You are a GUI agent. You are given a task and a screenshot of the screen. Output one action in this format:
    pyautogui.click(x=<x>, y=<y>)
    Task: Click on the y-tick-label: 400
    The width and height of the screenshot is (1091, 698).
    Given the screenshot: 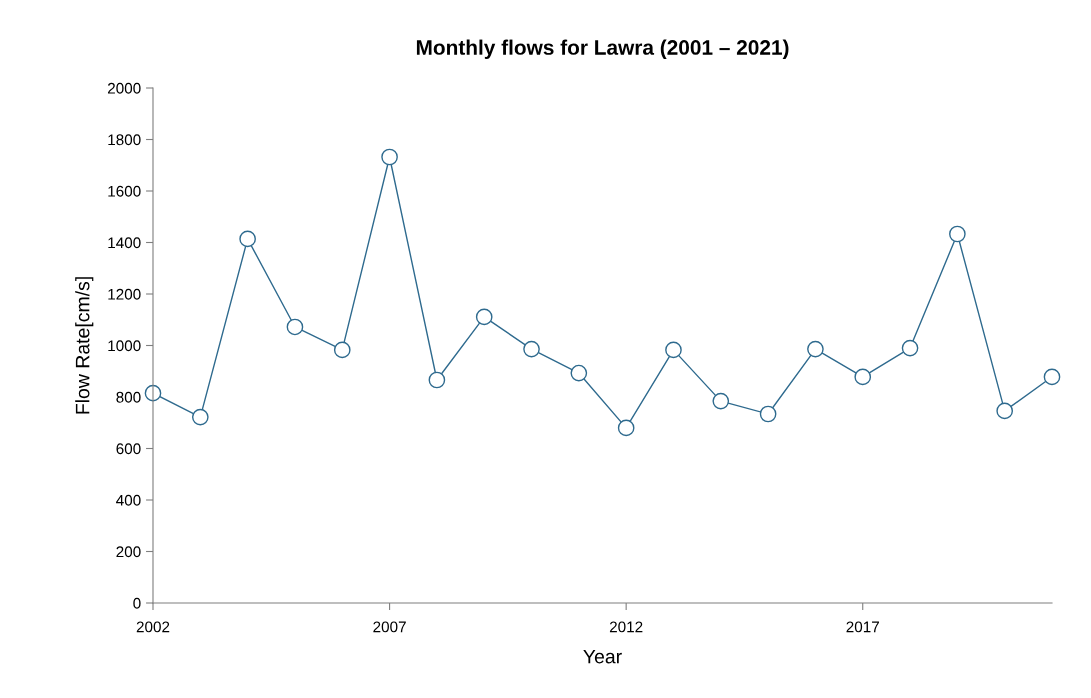 What is the action you would take?
    pyautogui.click(x=128, y=500)
    